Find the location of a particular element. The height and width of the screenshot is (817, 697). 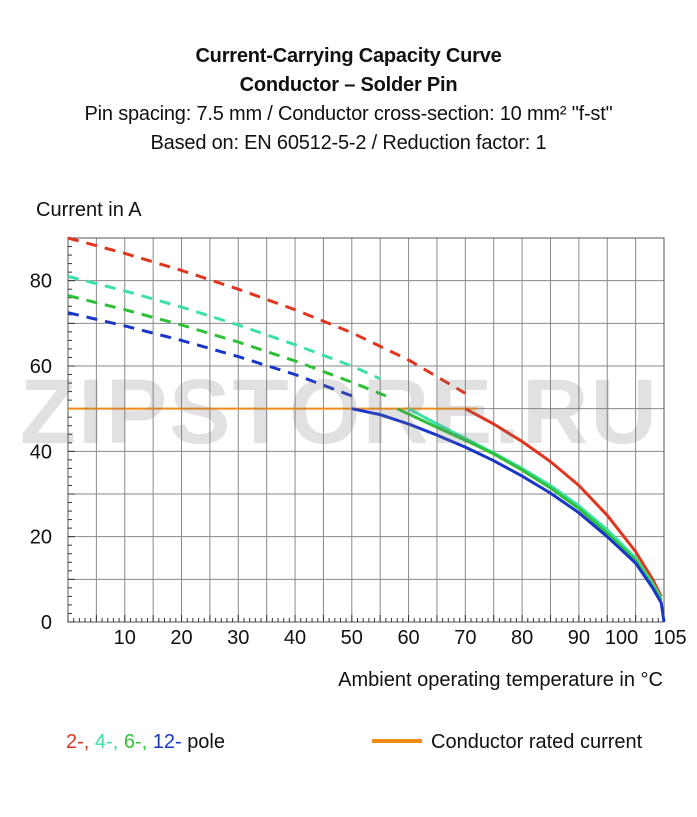

x-tick-label: 105 is located at coordinates (669, 638).